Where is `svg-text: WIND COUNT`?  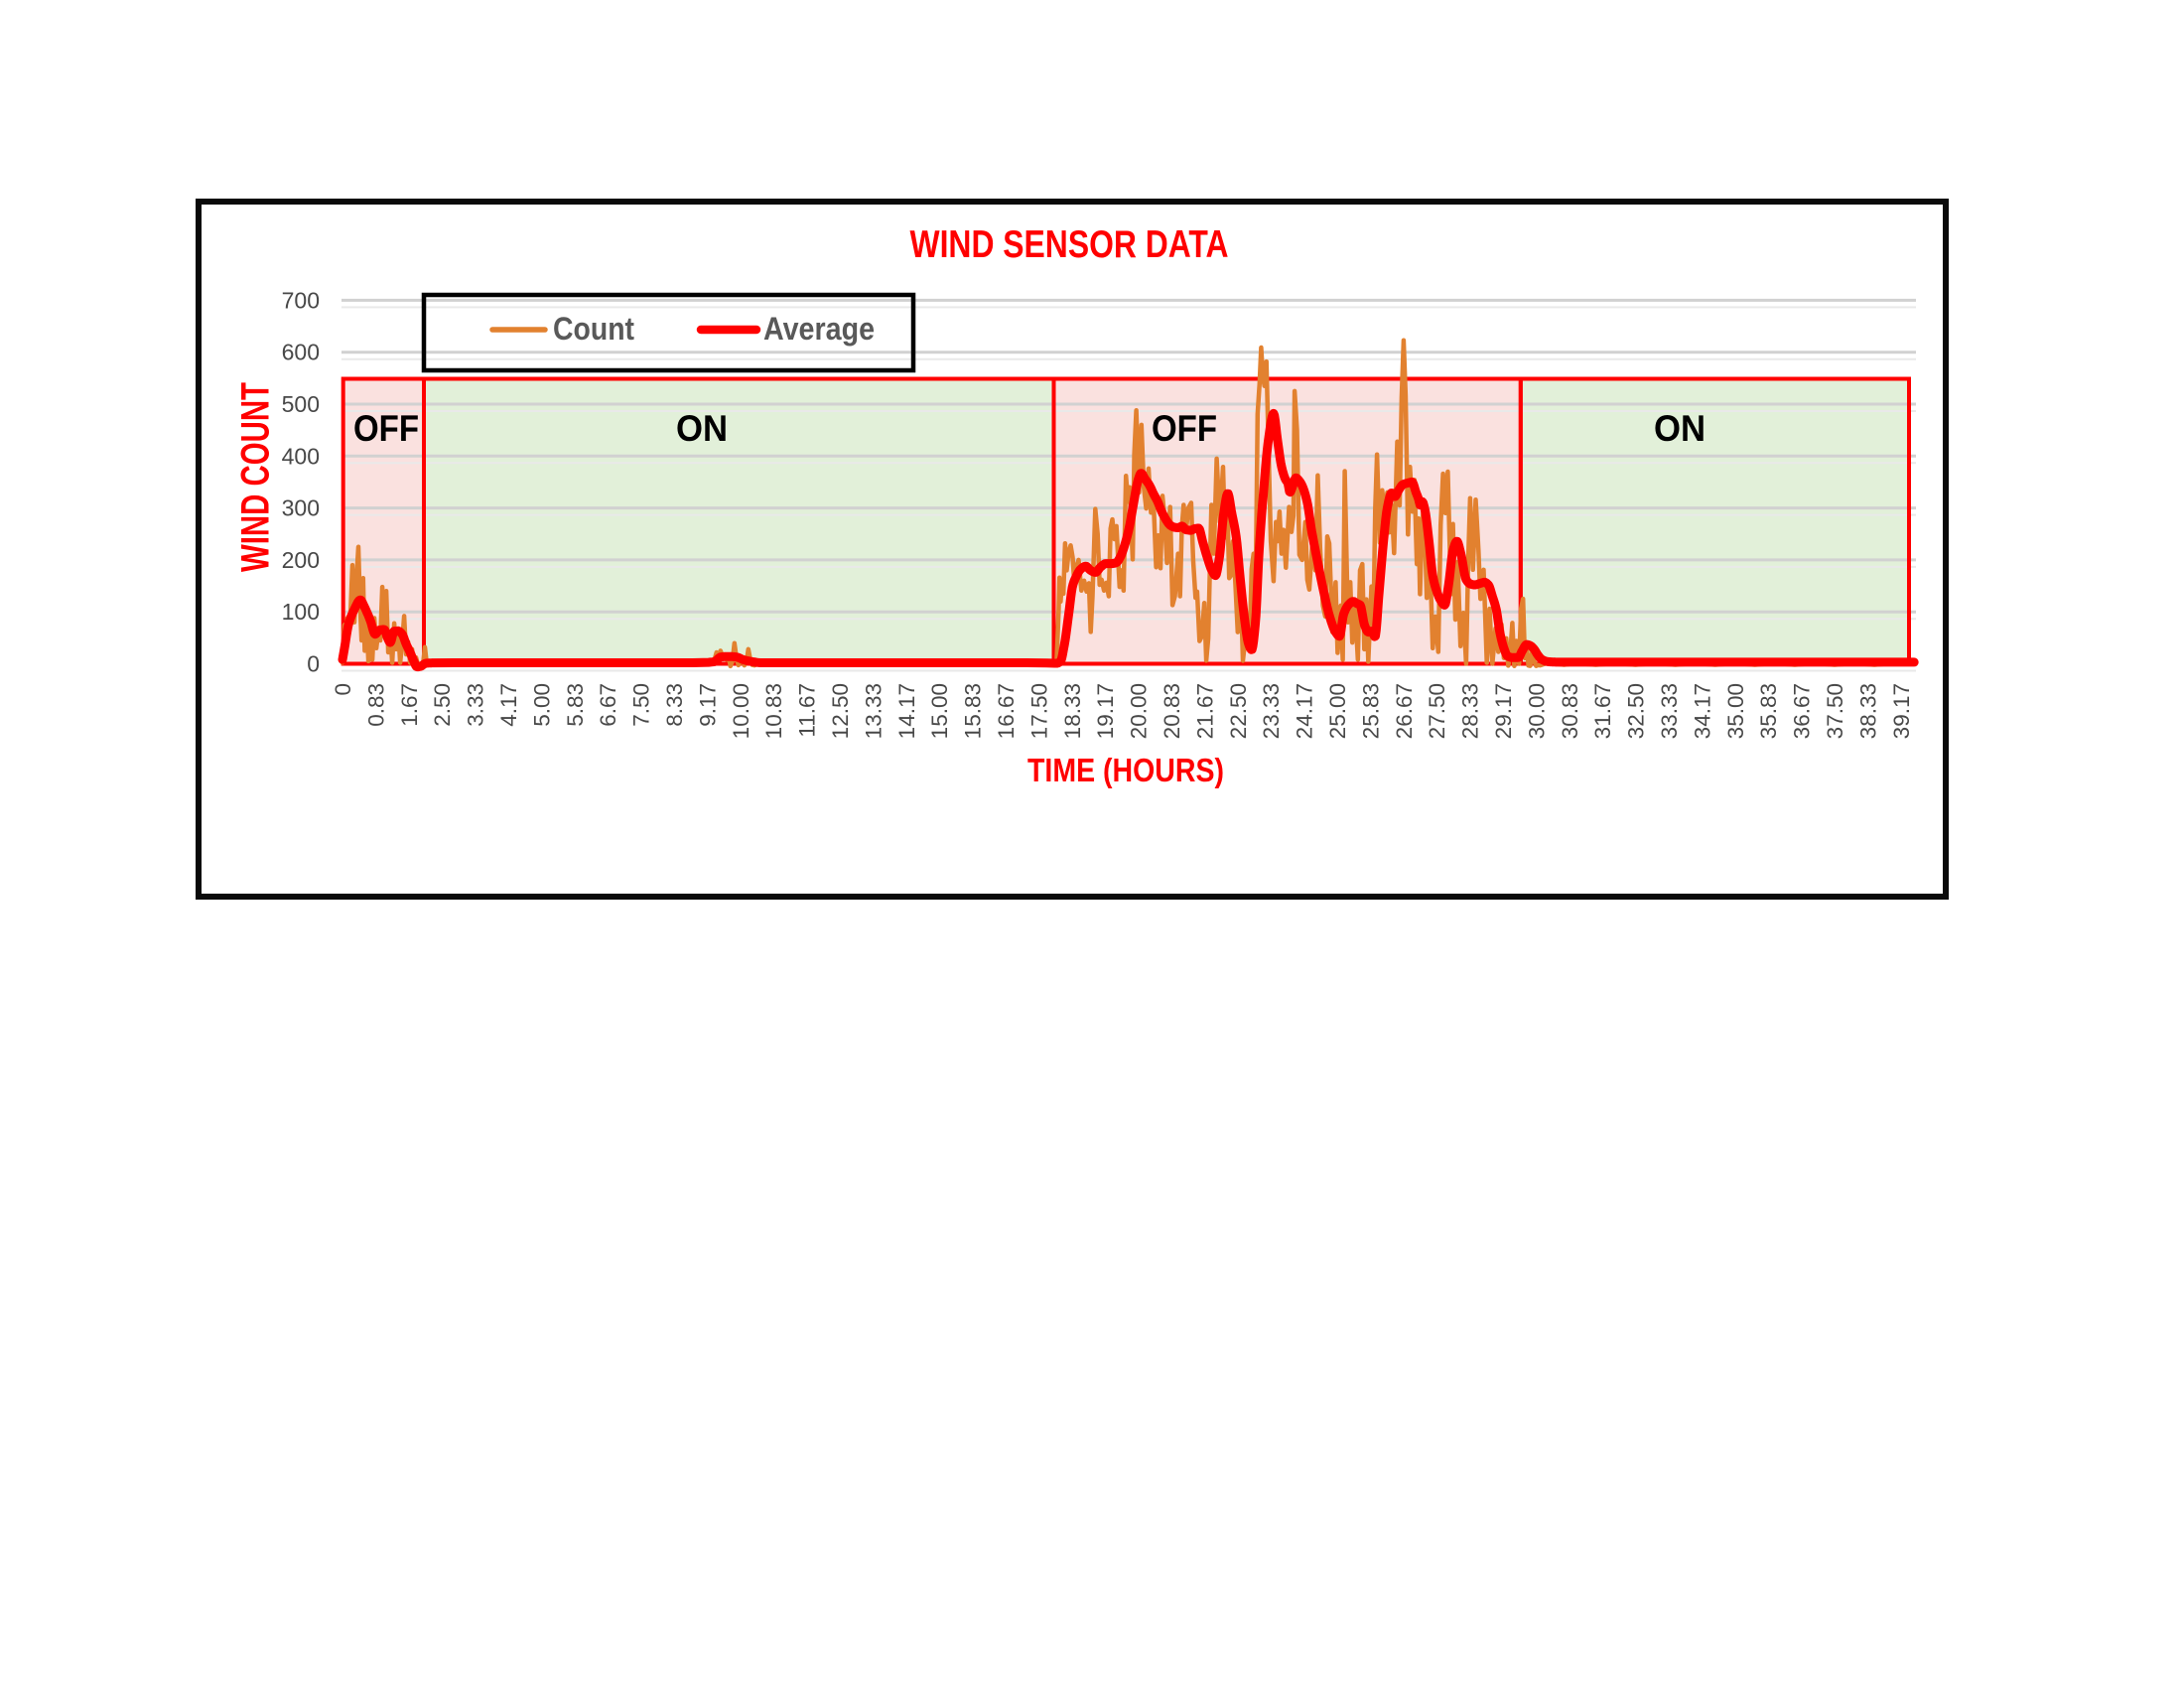
svg-text: WIND COUNT is located at coordinates (256, 477).